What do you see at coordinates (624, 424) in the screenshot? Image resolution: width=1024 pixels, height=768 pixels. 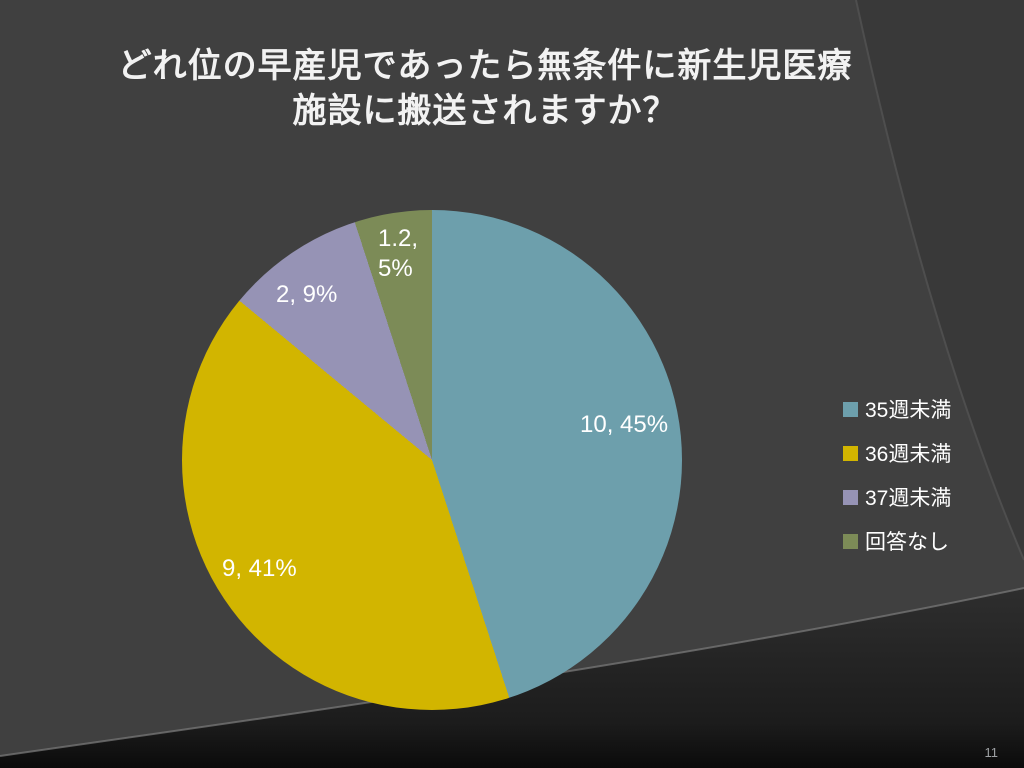 I see `pie-data-label-35weeks: 10, 45%` at bounding box center [624, 424].